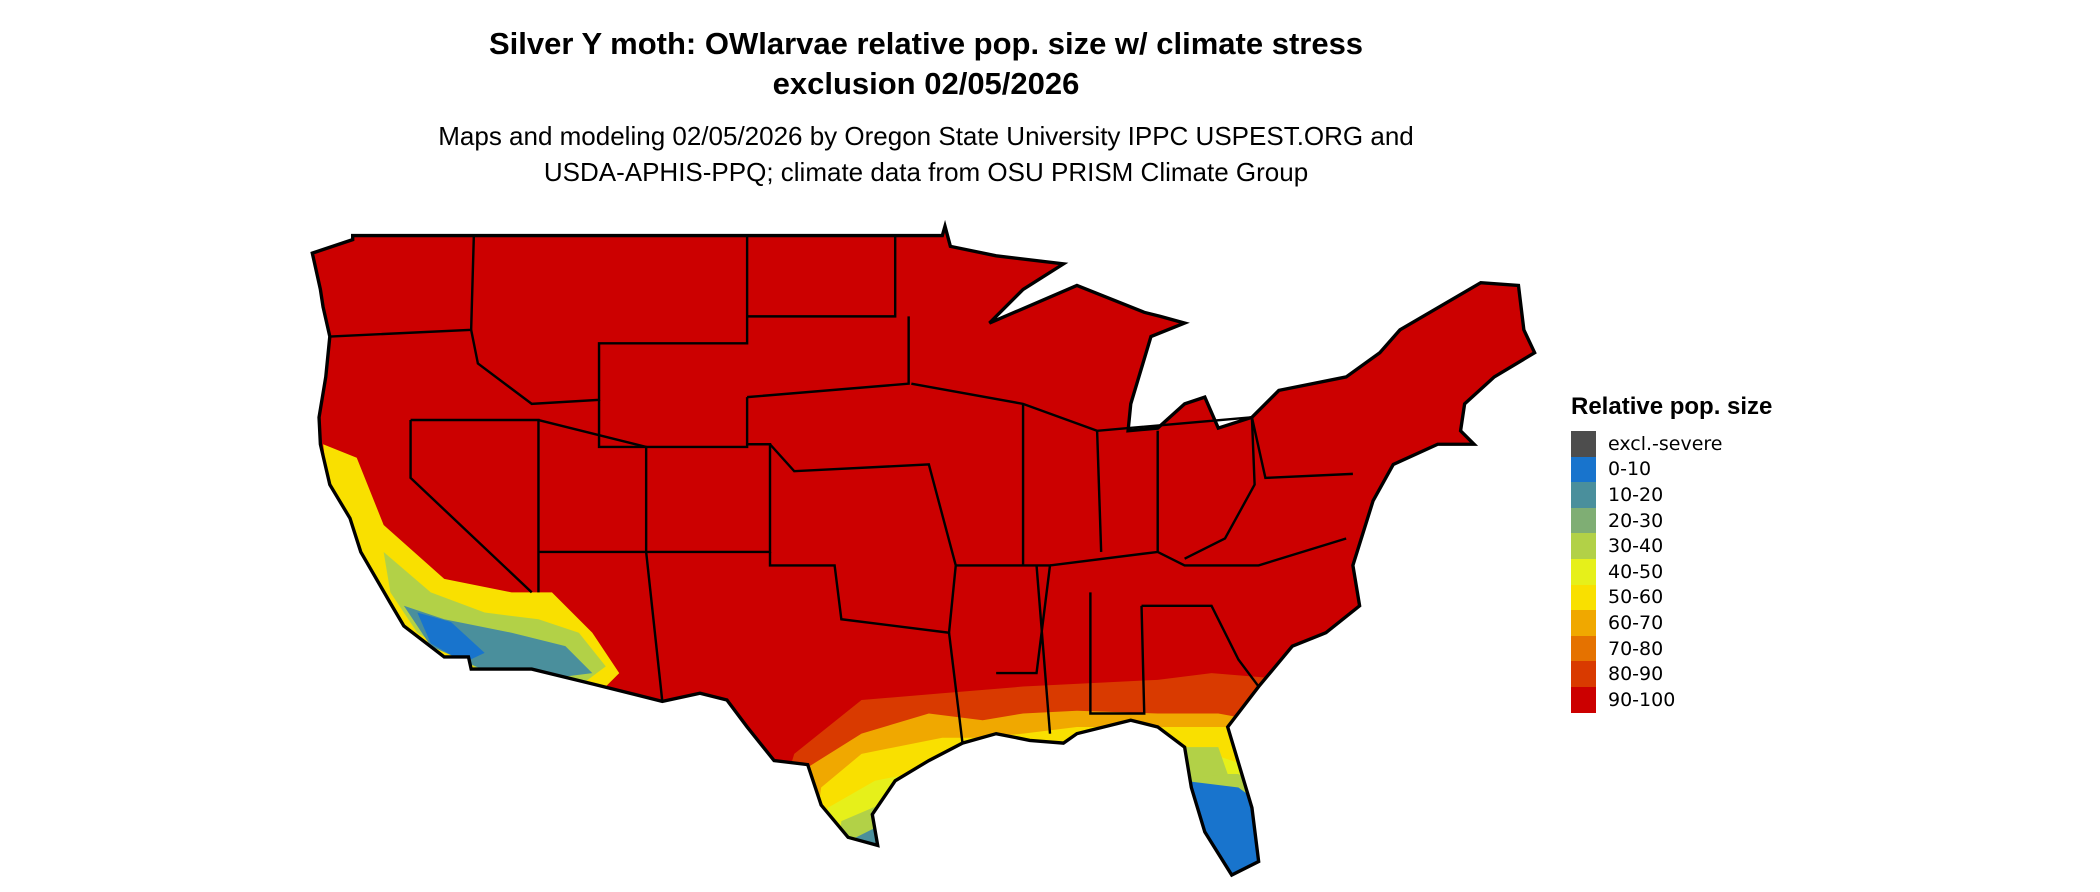 The height and width of the screenshot is (892, 2100). I want to click on zone-0-10-southwest, so click(451, 637).